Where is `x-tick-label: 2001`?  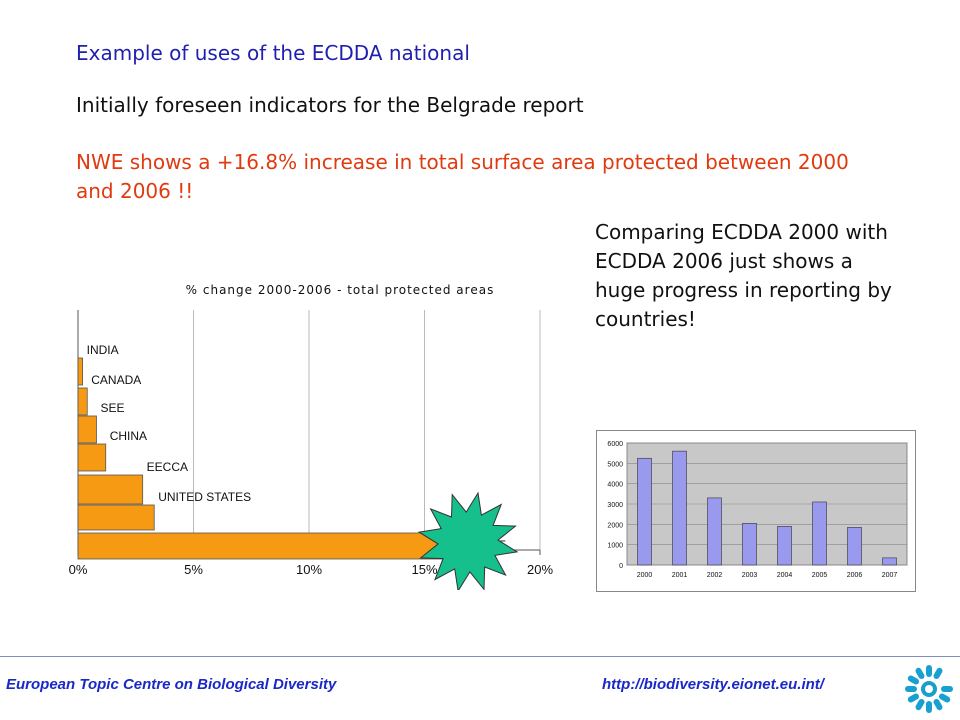
x-tick-label: 2001 is located at coordinates (680, 575).